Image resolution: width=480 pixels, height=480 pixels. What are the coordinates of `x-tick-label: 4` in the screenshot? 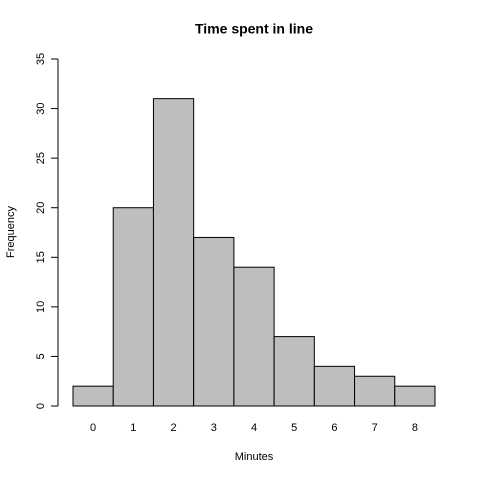 It's located at (254, 428).